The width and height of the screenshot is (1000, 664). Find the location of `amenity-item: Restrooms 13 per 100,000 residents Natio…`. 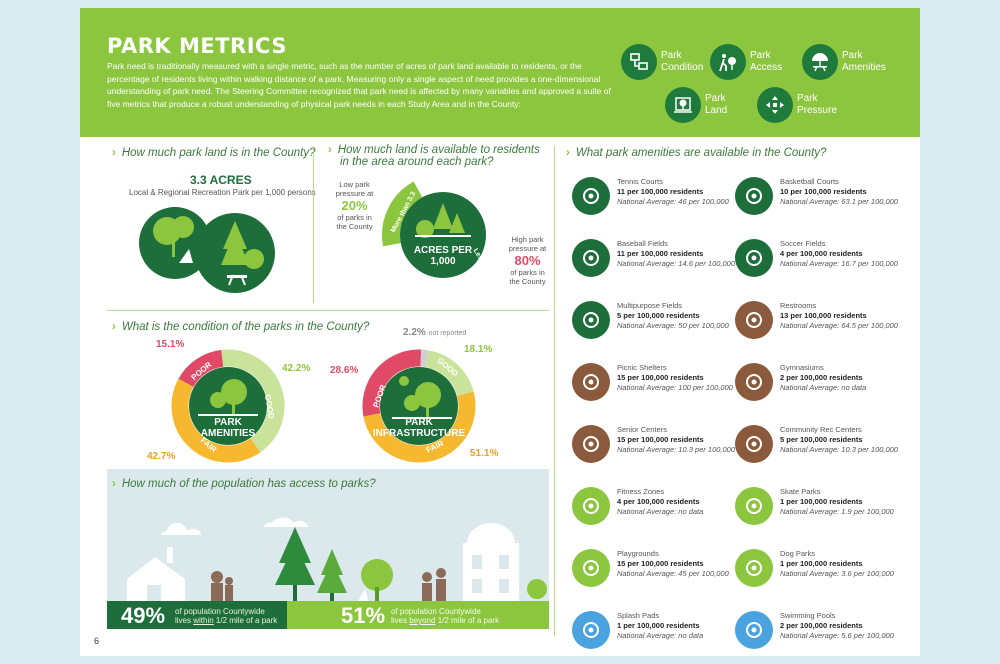

amenity-item: Restrooms 13 per 100,000 residents Natio… is located at coordinates (820, 323).